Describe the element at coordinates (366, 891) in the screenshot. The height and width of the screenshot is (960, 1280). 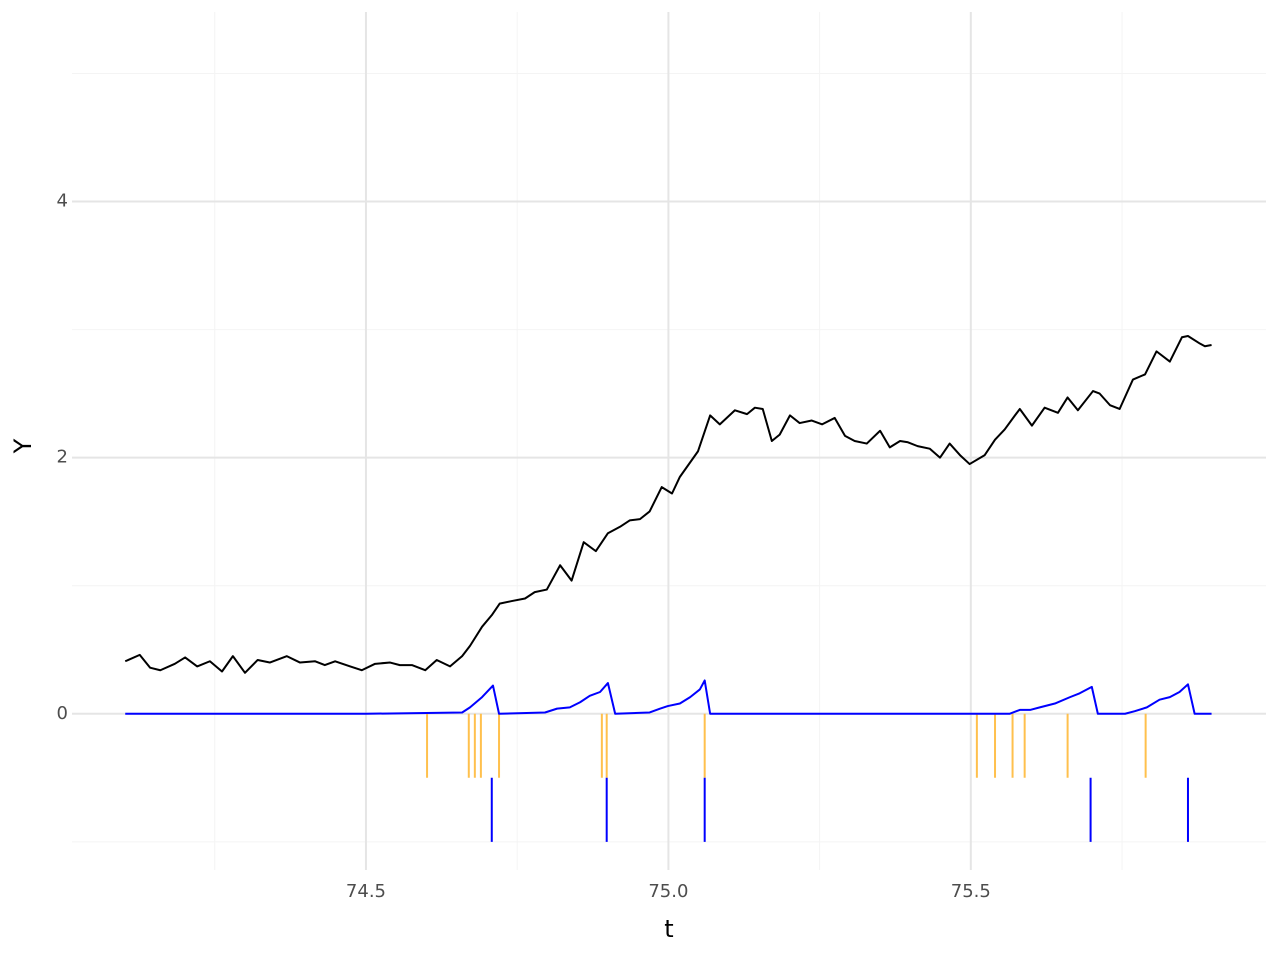
I see `x-tick-label: 74.5` at that location.